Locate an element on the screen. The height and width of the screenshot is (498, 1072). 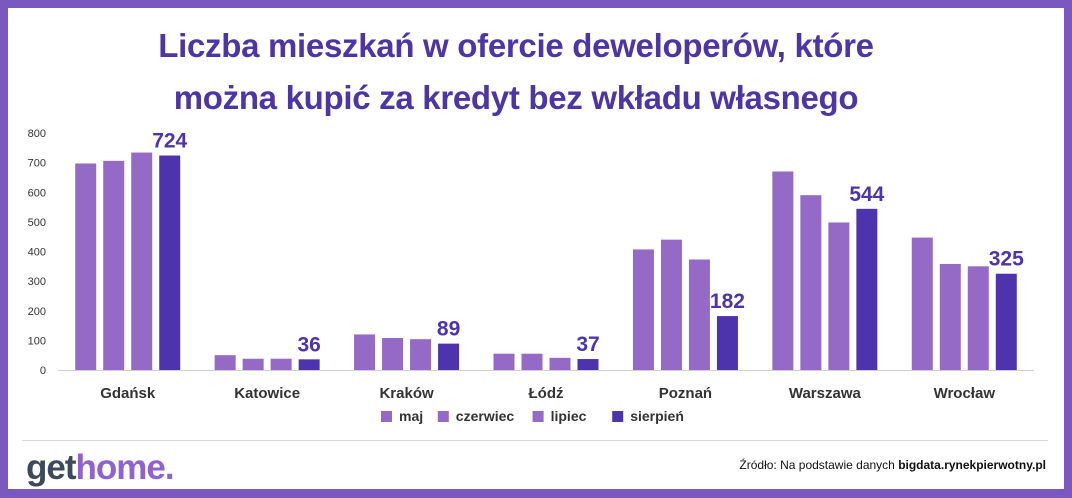
category-label: Wrocław is located at coordinates (965, 393).